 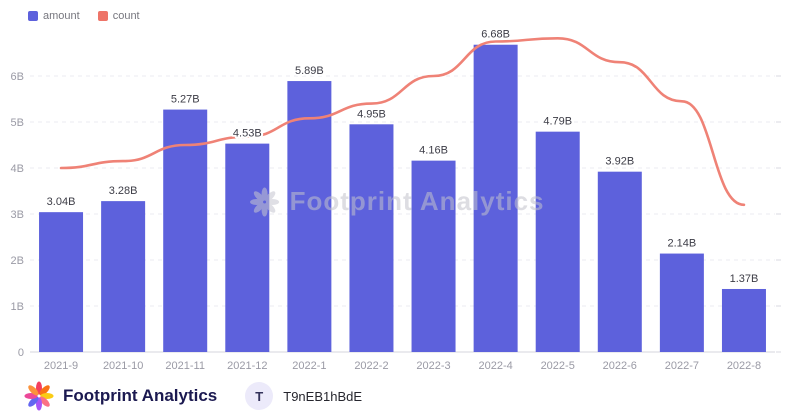 I want to click on legend-item-amount: amount, so click(x=54, y=16).